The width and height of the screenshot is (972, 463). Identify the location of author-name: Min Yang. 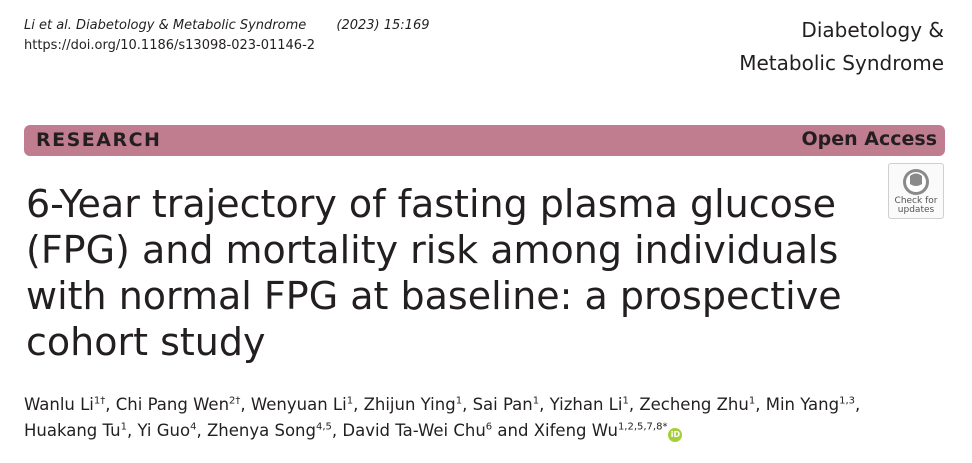
(802, 404).